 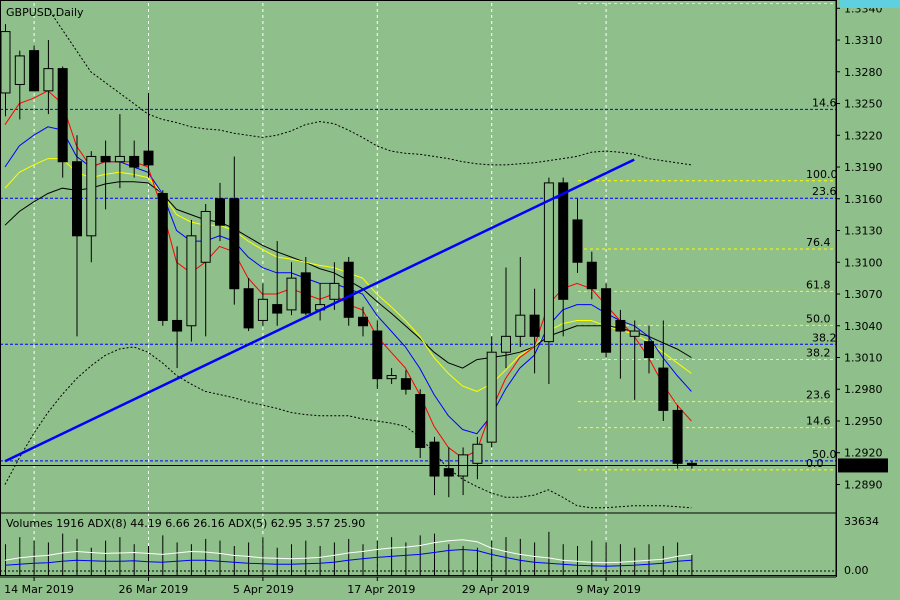 What do you see at coordinates (863, 421) in the screenshot?
I see `y-tick-label: 1.2950` at bounding box center [863, 421].